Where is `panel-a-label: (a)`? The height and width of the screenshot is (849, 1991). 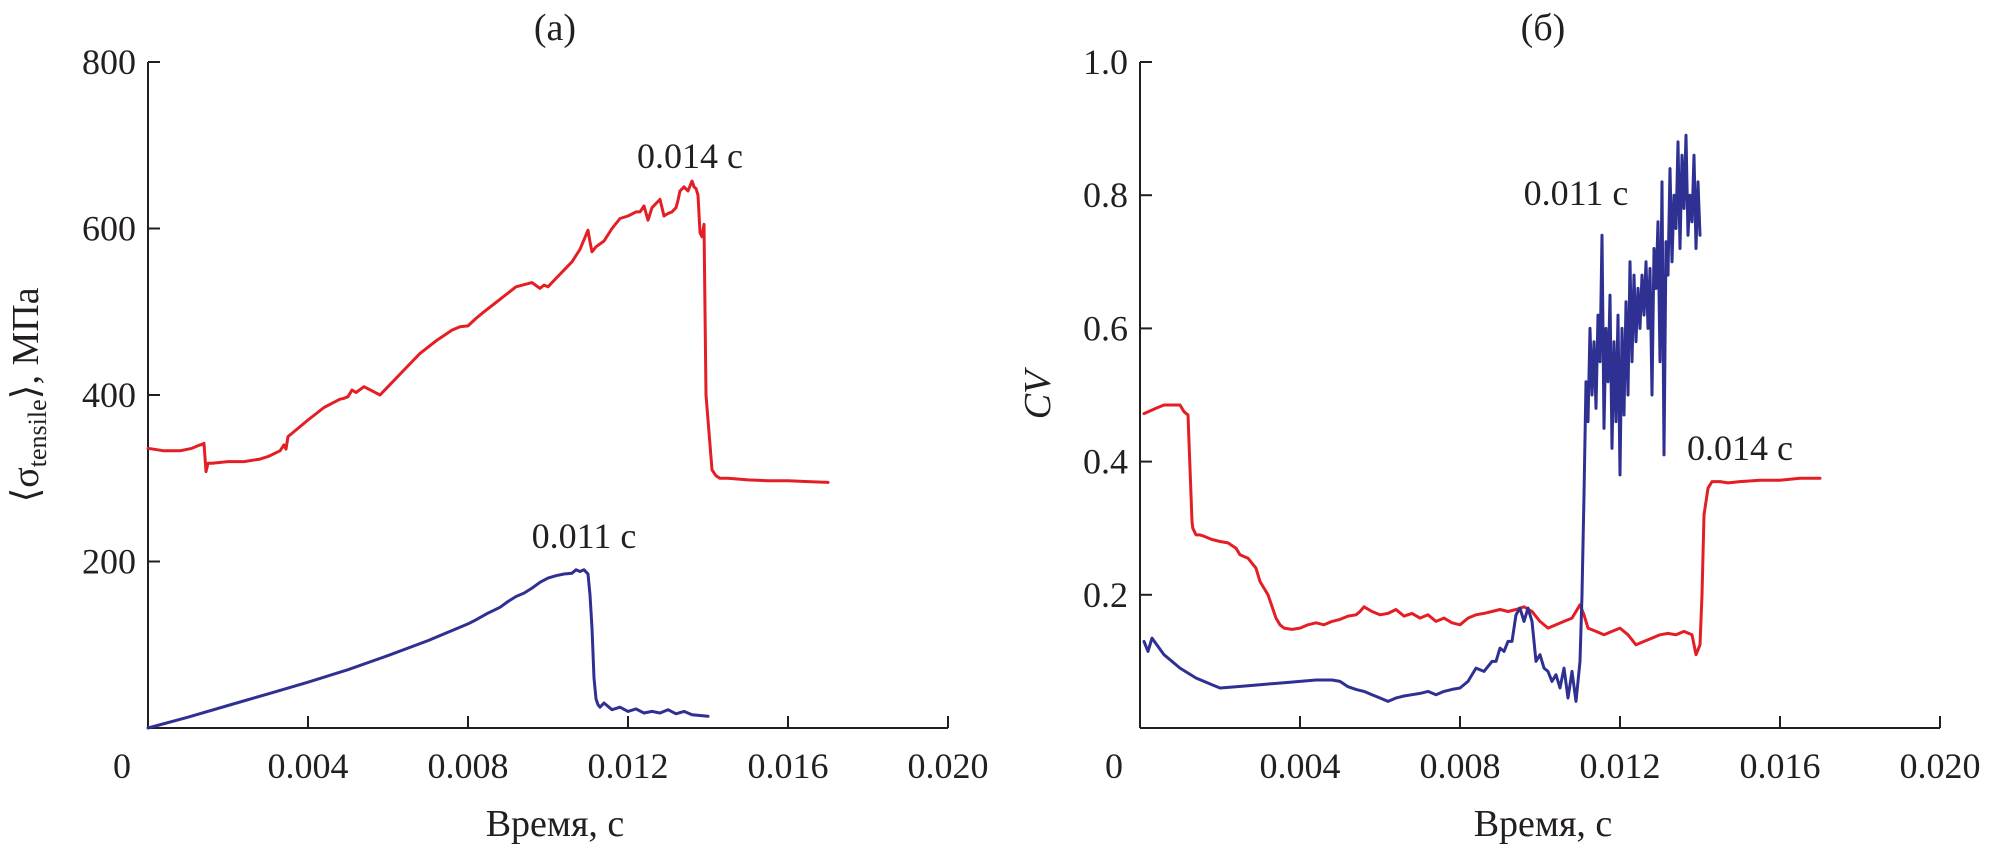
panel-a-label: (a) is located at coordinates (555, 28).